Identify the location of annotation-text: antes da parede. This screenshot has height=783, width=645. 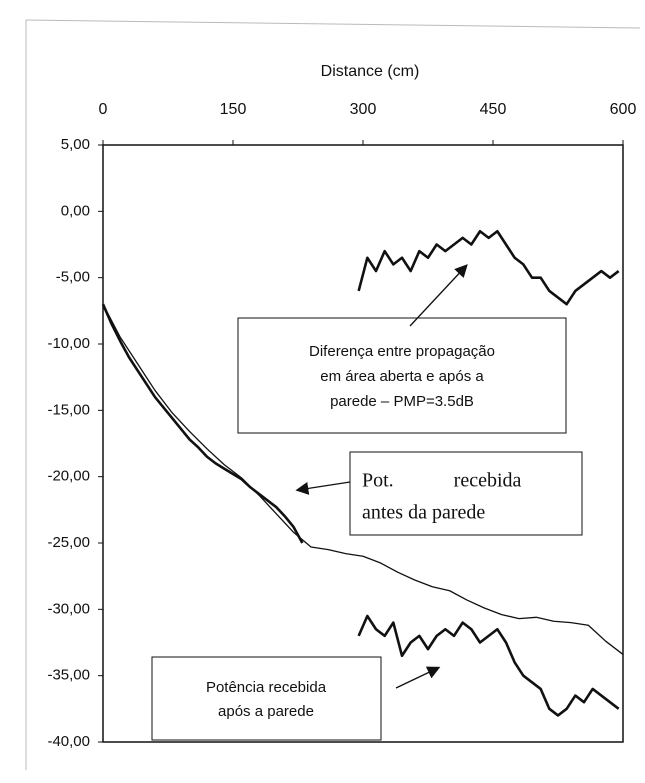
(423, 513).